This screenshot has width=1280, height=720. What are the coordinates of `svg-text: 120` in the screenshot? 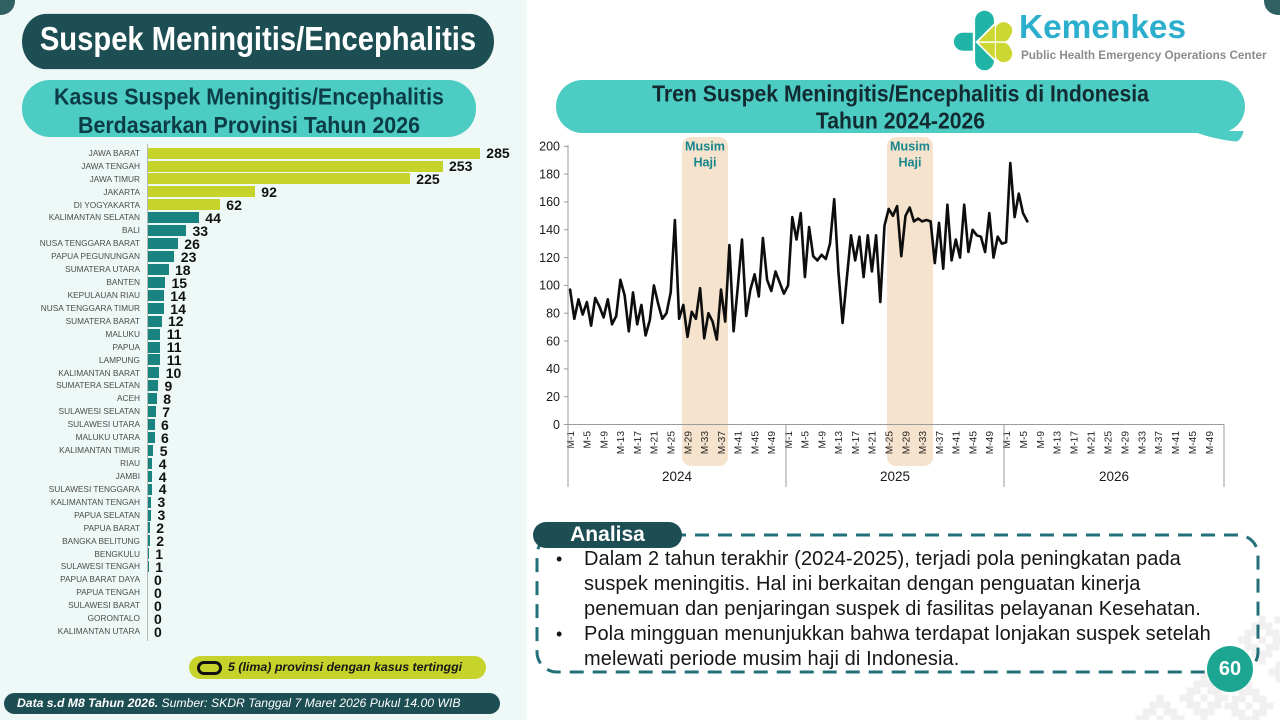 It's located at (549, 258).